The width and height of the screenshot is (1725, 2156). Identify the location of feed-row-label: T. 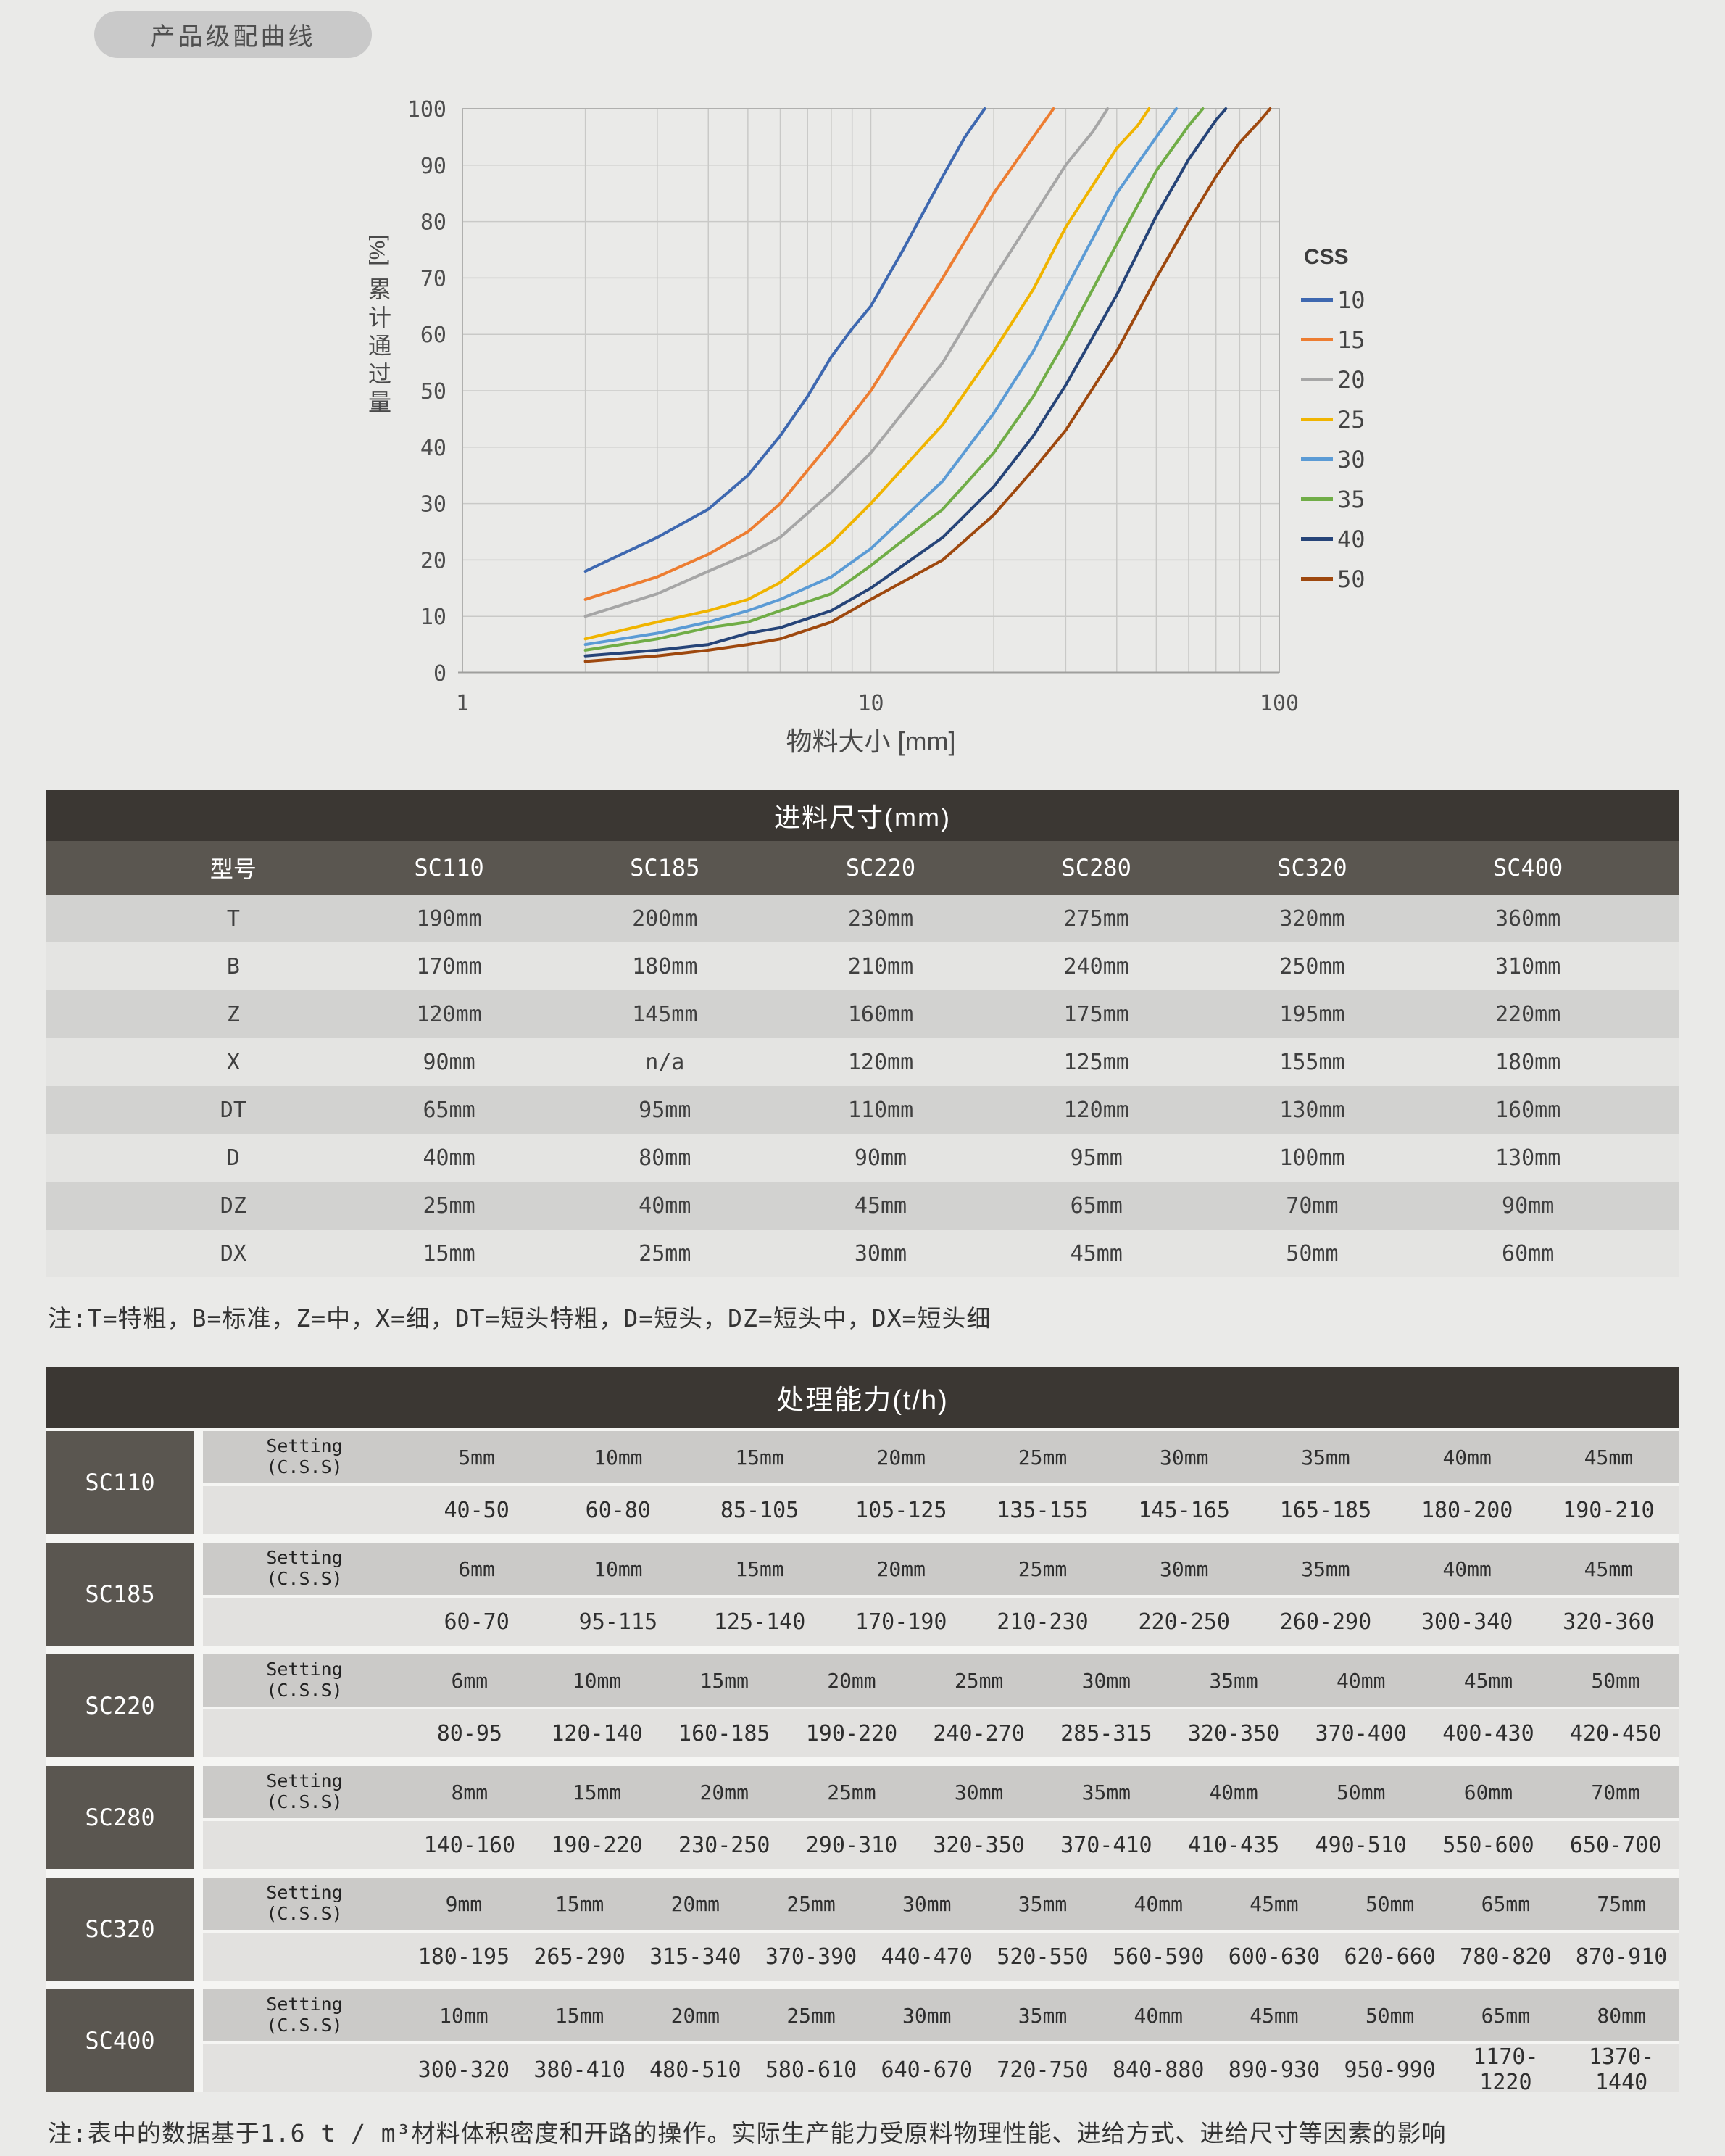
(233, 918).